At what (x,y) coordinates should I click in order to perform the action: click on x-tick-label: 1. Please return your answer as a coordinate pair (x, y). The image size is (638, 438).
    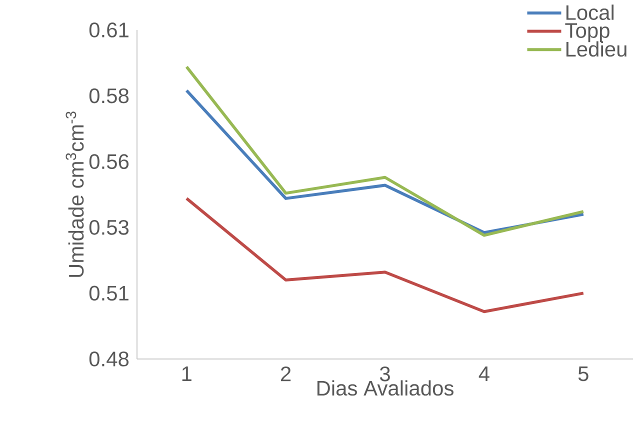
    Looking at the image, I should click on (187, 373).